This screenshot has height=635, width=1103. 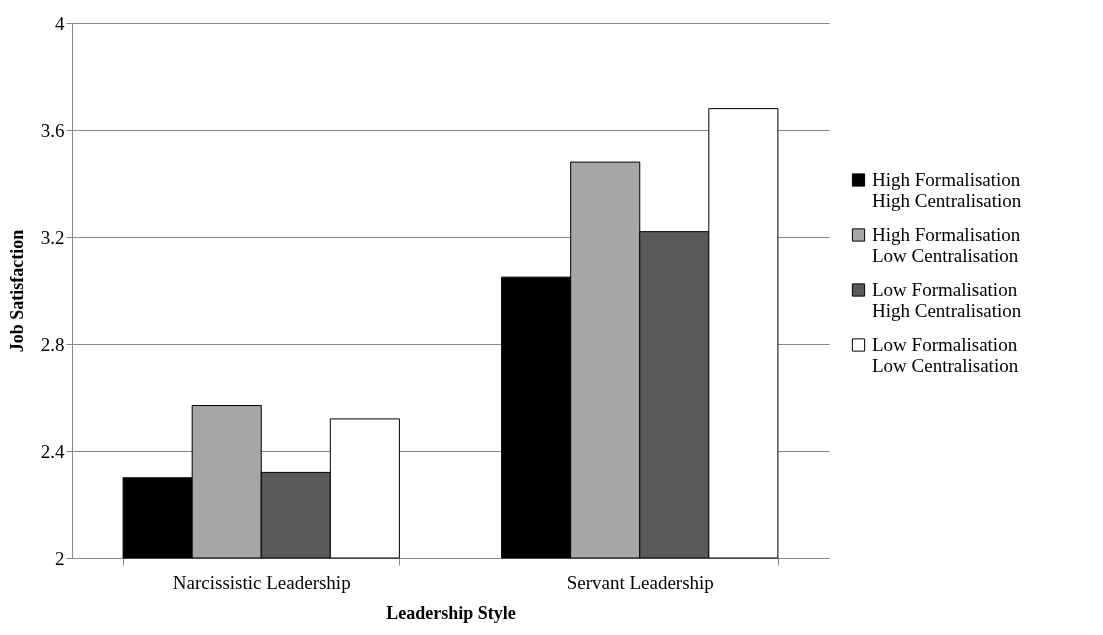 What do you see at coordinates (60, 558) in the screenshot?
I see `y-tick-label: 2` at bounding box center [60, 558].